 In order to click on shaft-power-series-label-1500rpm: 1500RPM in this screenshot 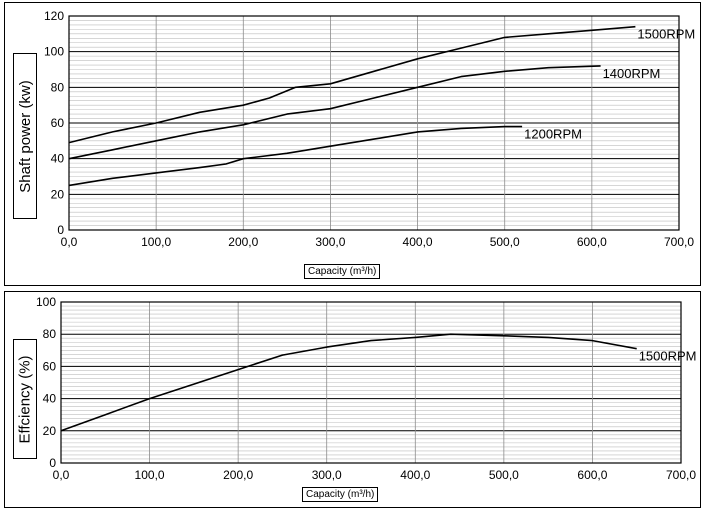, I will do `click(666, 34)`.